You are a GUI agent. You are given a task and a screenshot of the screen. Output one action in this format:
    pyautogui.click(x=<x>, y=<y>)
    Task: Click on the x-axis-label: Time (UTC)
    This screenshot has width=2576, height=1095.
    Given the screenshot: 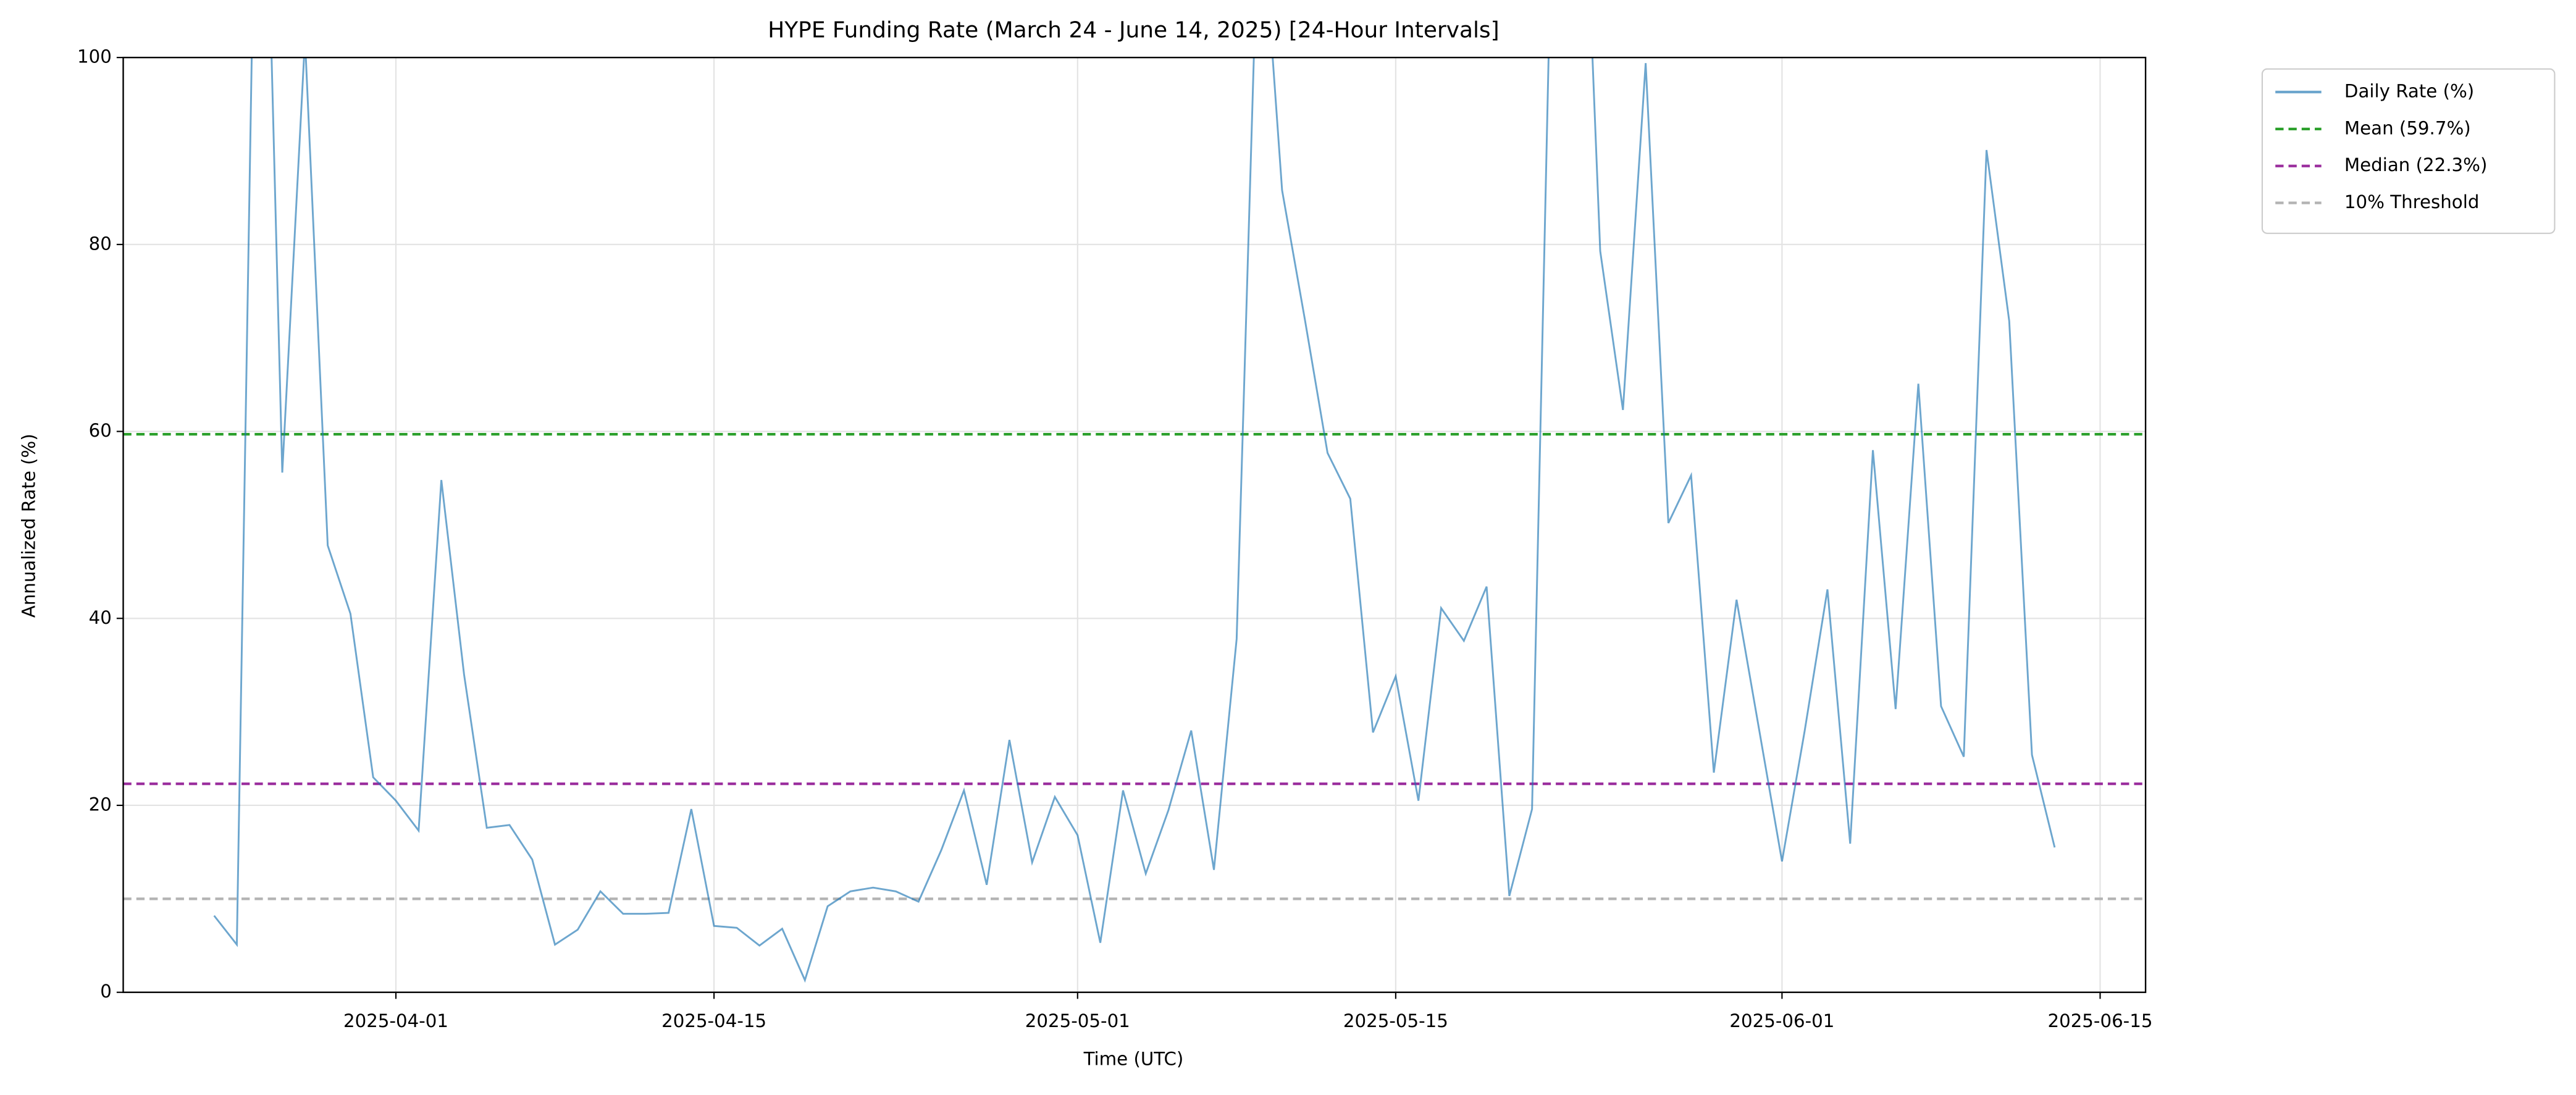 What is the action you would take?
    pyautogui.click(x=1134, y=1058)
    